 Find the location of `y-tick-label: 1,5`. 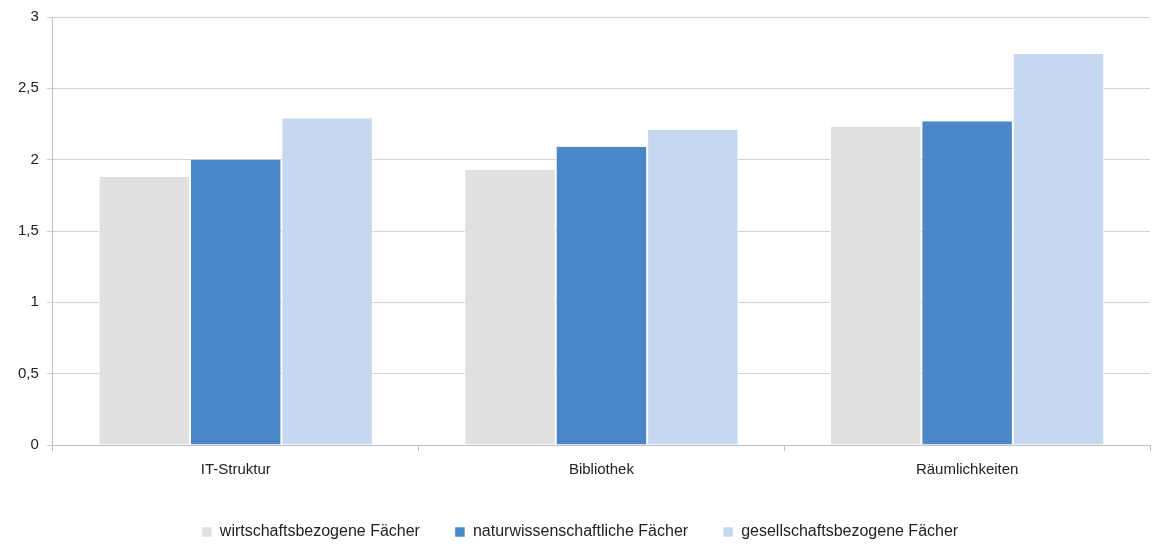

y-tick-label: 1,5 is located at coordinates (28, 230).